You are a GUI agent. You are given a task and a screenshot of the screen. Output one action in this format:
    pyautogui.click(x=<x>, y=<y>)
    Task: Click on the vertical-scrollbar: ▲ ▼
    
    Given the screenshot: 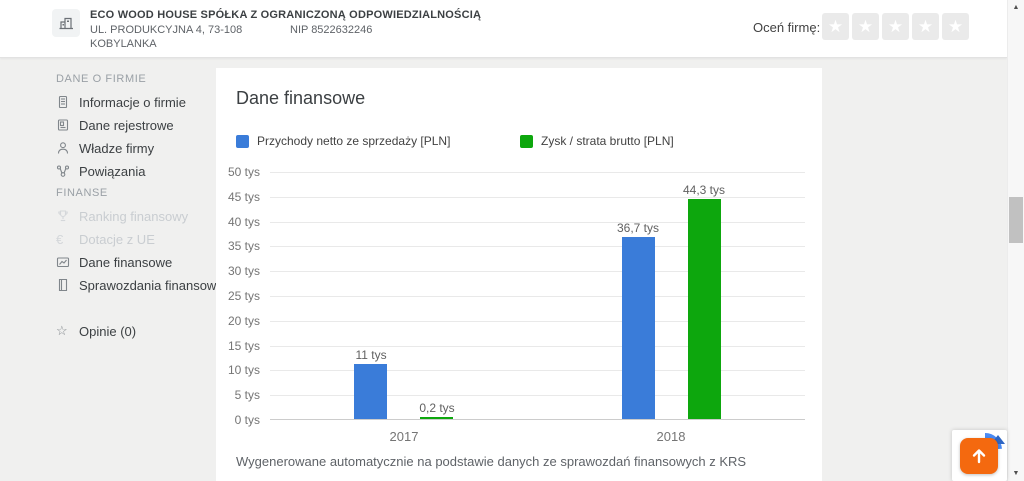 What is the action you would take?
    pyautogui.click(x=1015, y=240)
    